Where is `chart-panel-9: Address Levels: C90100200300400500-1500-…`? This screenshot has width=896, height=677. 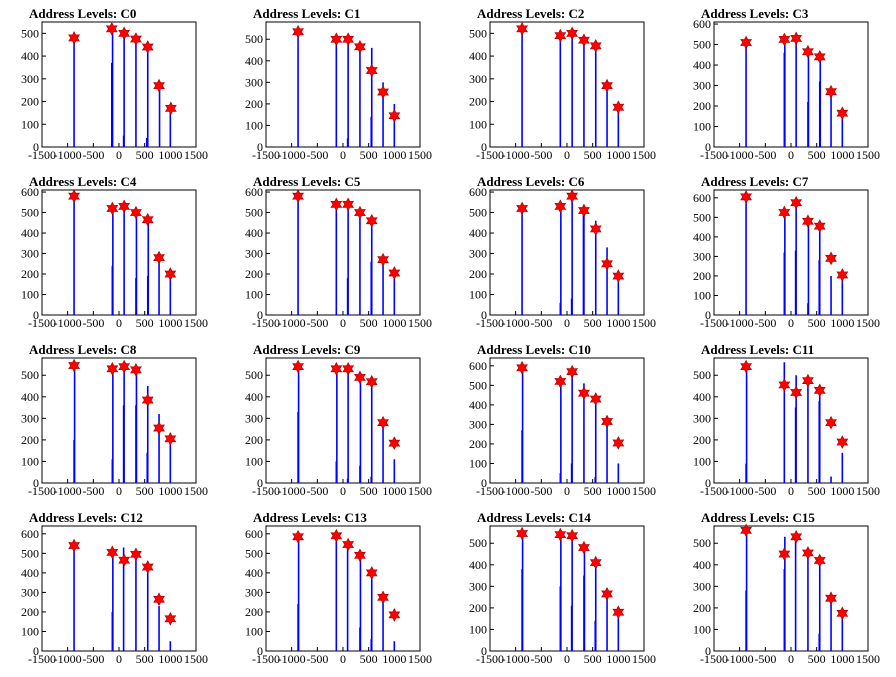 chart-panel-9: Address Levels: C90100200300400500-1500-… is located at coordinates (338, 420).